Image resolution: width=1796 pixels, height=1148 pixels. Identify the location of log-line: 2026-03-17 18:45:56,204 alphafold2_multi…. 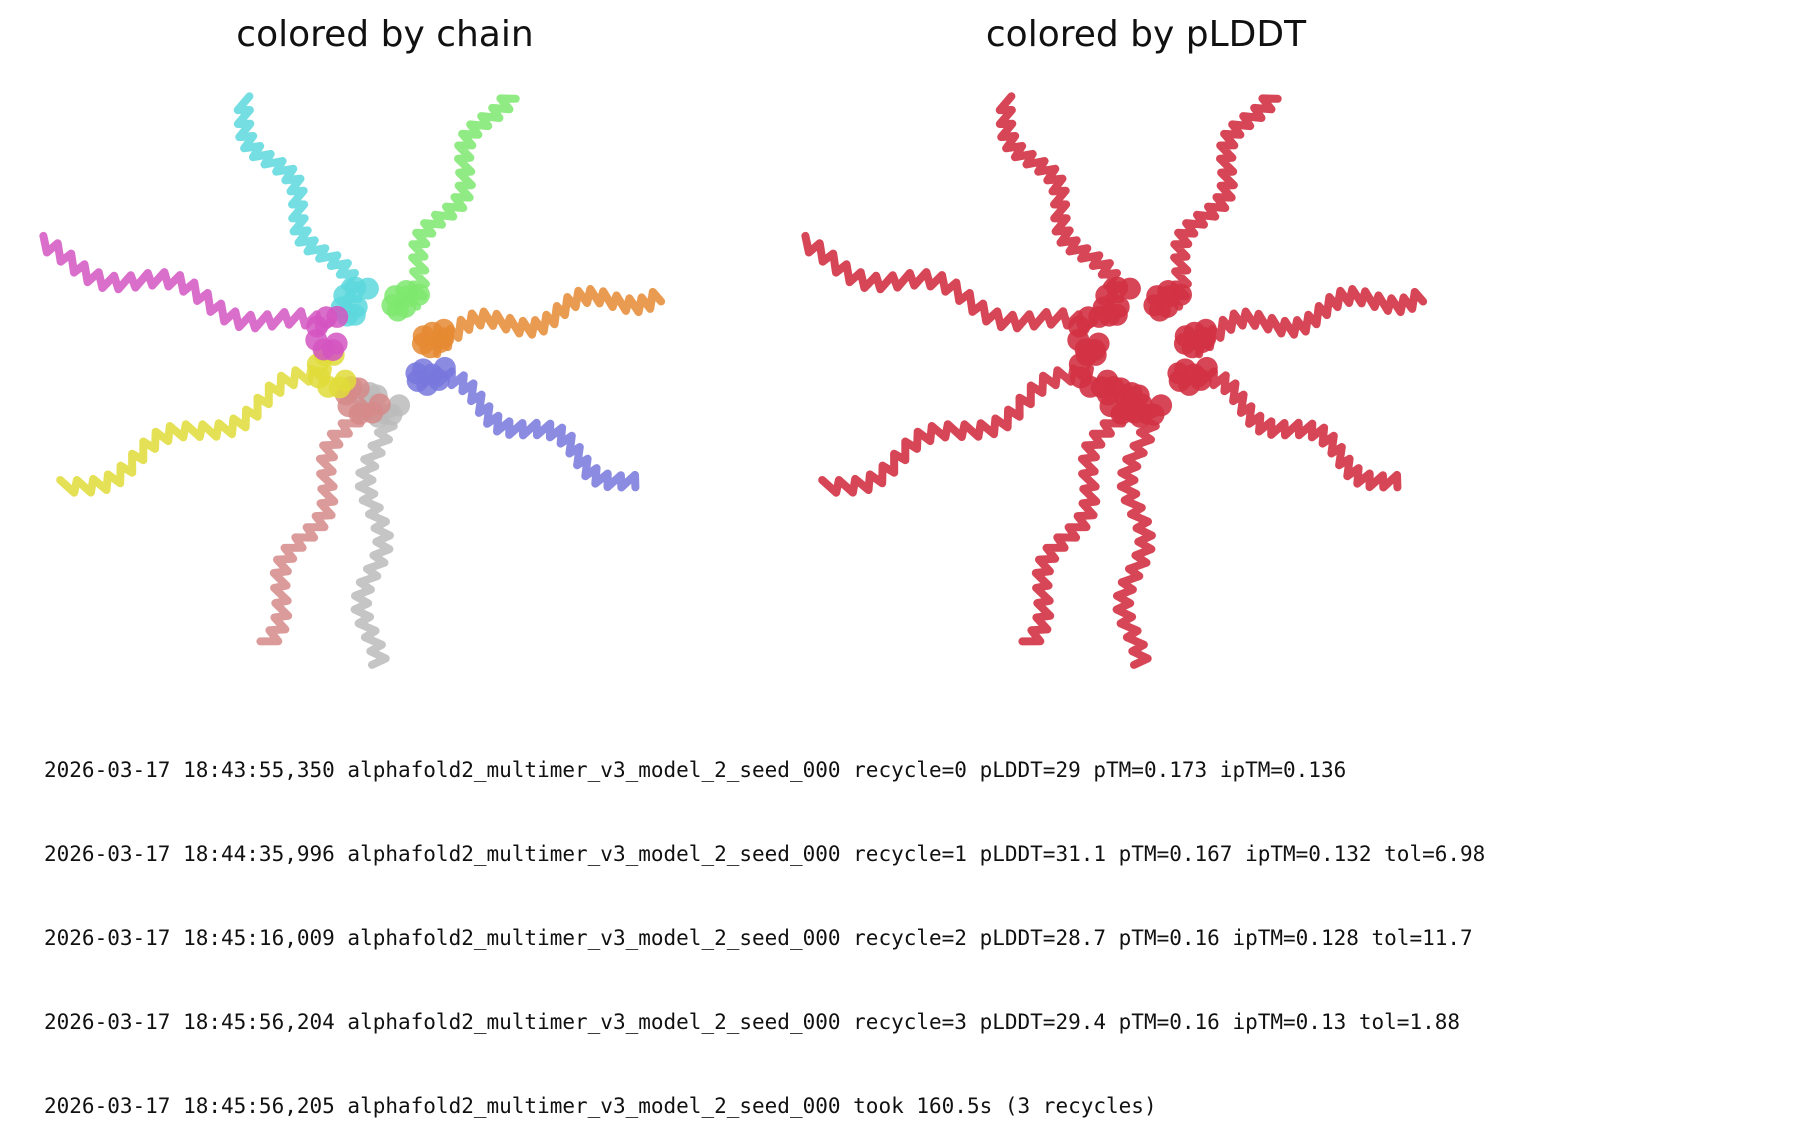
(752, 1022).